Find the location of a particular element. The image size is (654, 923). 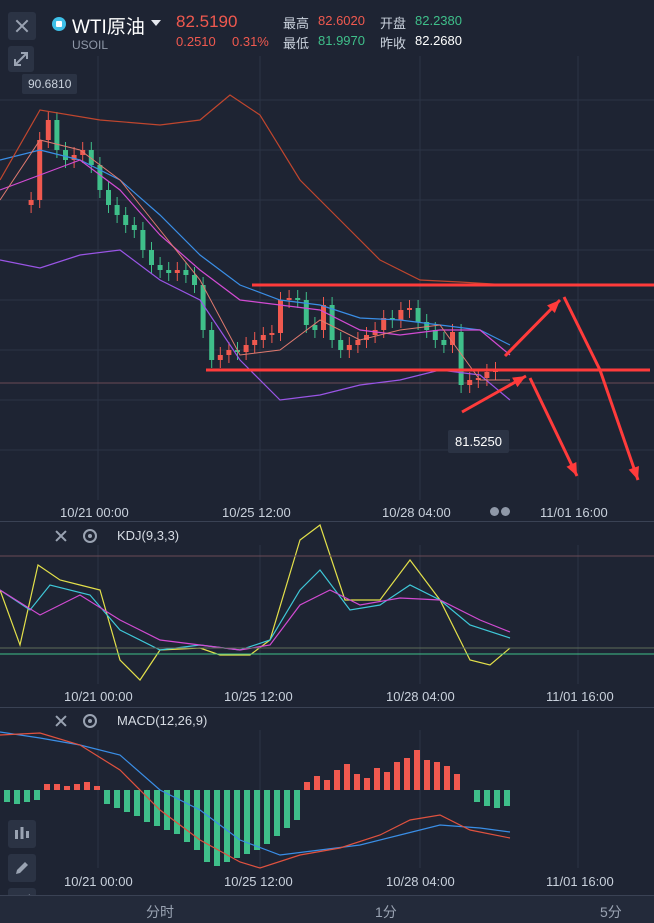

x-tick: 10/28 04:00 is located at coordinates (416, 512).